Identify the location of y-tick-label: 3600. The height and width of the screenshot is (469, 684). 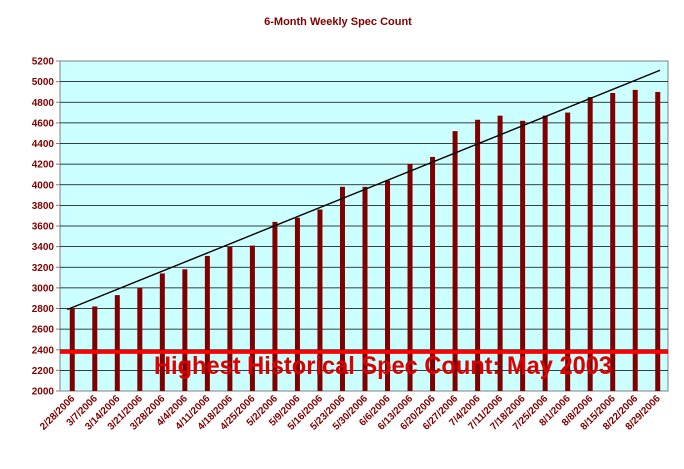
(43, 227).